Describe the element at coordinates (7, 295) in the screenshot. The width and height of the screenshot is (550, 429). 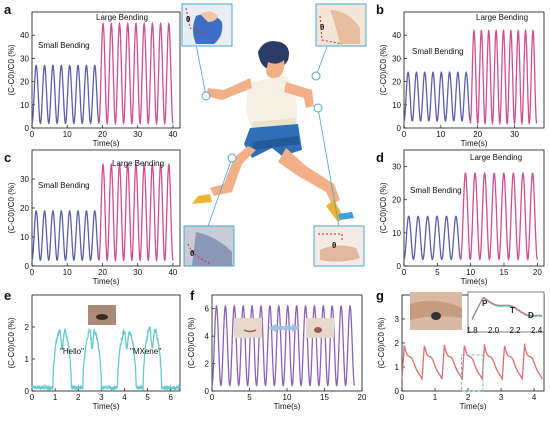
I see `panel-label-e: e` at that location.